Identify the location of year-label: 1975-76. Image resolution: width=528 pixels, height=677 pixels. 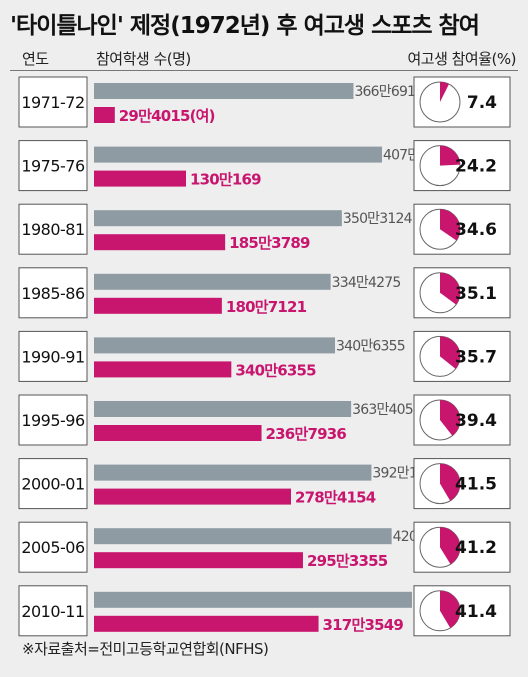
(53, 166).